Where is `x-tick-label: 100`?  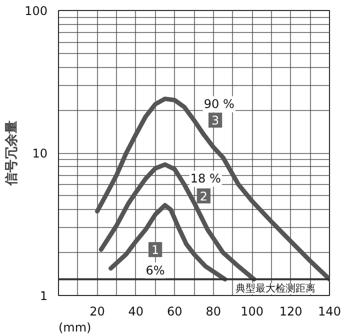 x-tick-label: 100 is located at coordinates (252, 311).